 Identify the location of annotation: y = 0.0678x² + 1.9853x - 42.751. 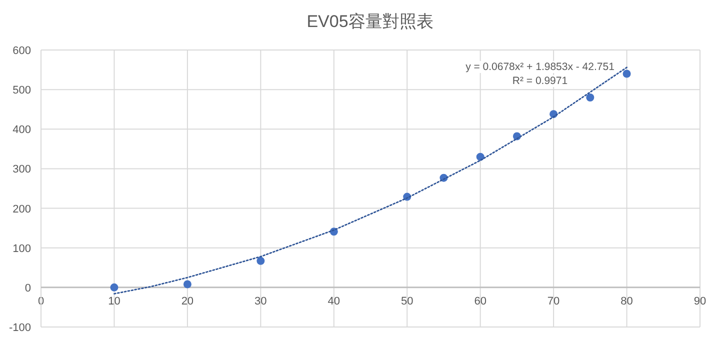
(540, 67).